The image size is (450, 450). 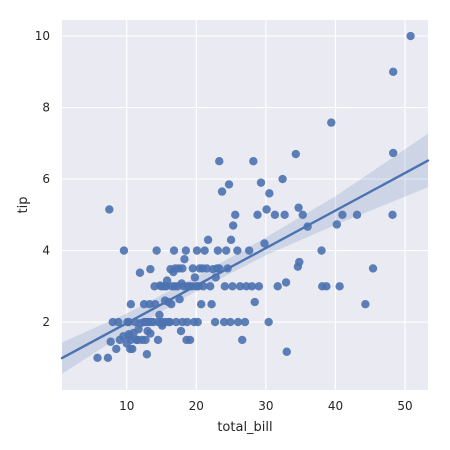 I want to click on y-tick-label: 4, so click(x=46, y=251).